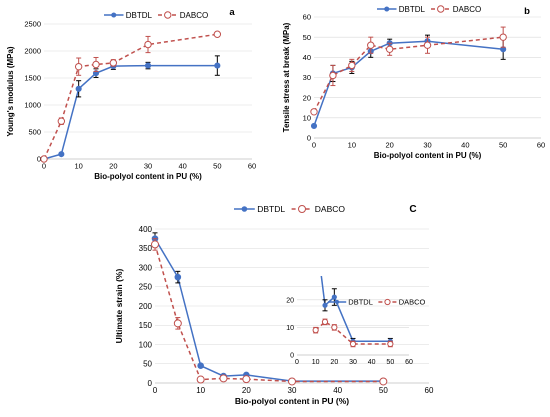  What do you see at coordinates (286, 77) in the screenshot?
I see `y-axis-title: Tensile stress at break (MPa)` at bounding box center [286, 77].